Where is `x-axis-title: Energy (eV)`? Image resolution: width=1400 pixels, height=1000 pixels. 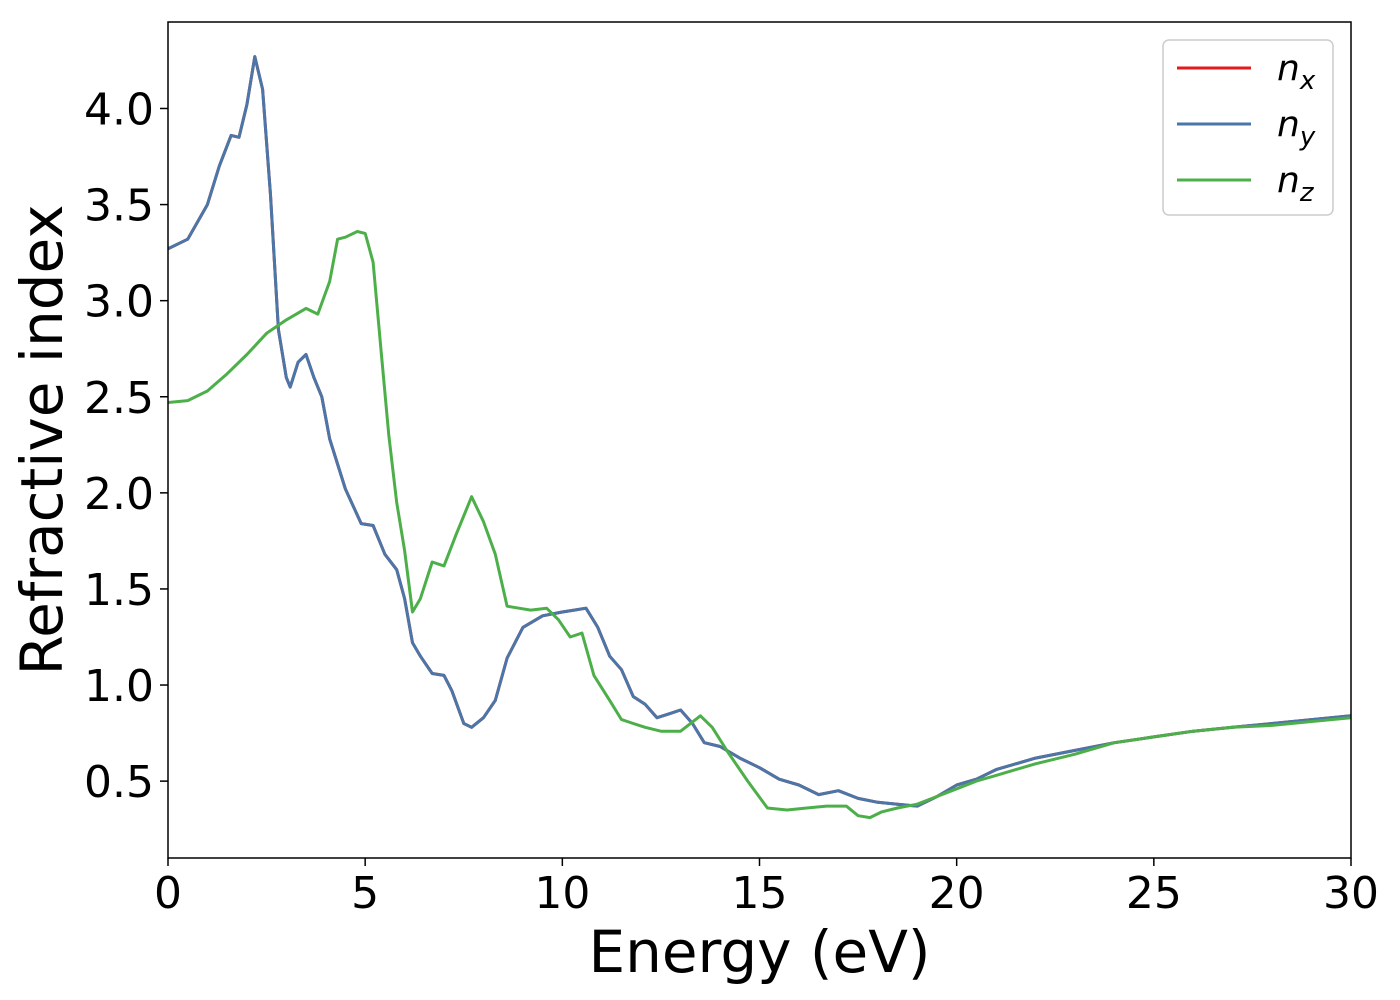
x-axis-title: Energy (eV) is located at coordinates (759, 952).